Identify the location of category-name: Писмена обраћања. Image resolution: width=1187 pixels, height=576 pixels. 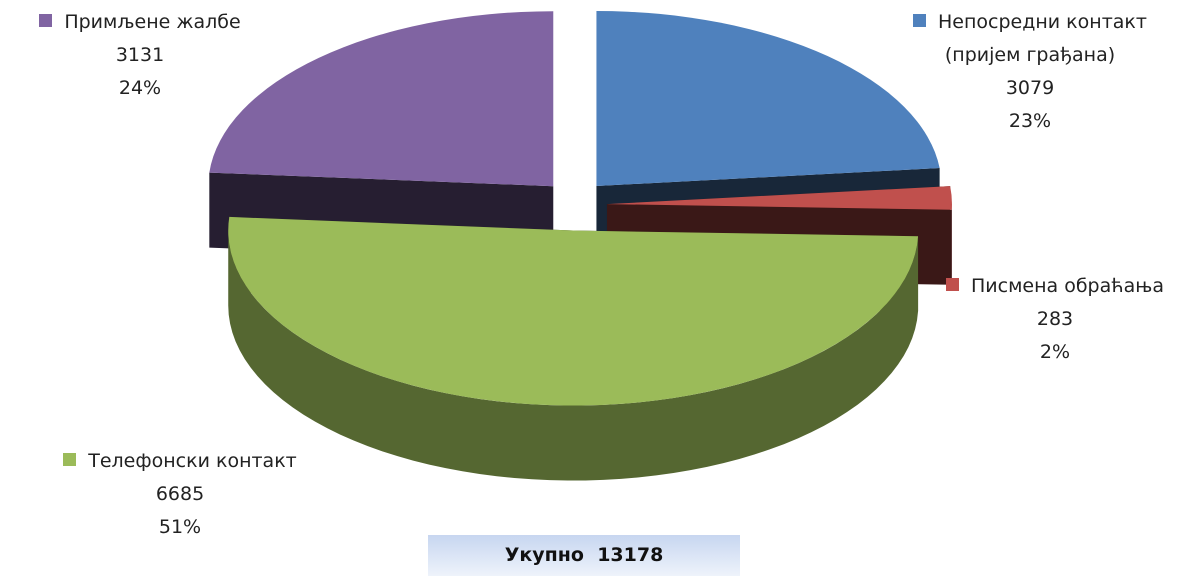
(1067, 286).